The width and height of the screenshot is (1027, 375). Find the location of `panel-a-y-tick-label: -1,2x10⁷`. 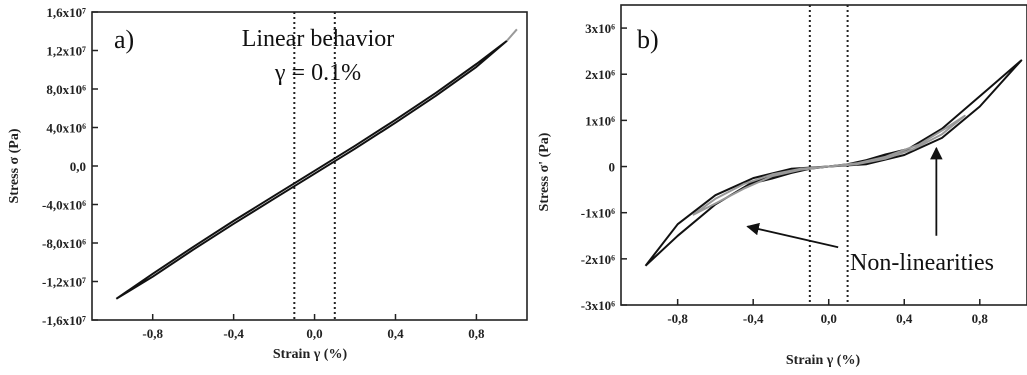

panel-a-y-tick-label: -1,2x10⁷ is located at coordinates (64, 282).